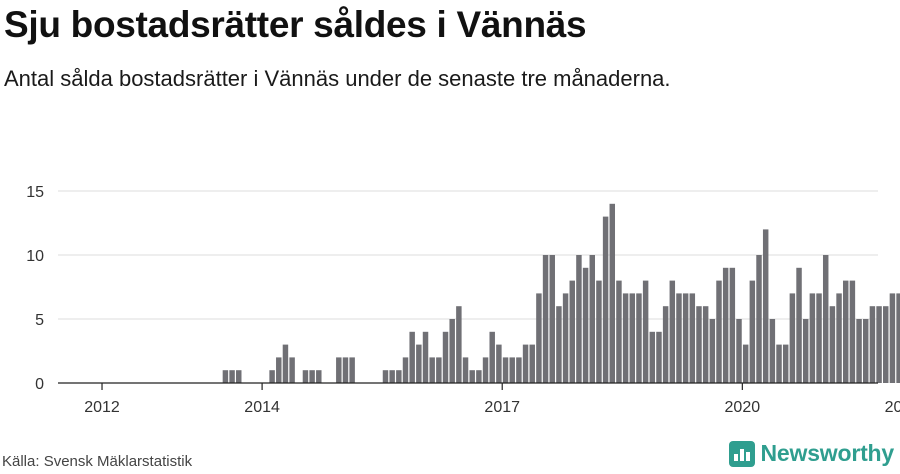 This screenshot has width=900, height=474. Describe the element at coordinates (743, 407) in the screenshot. I see `x-tick-label: 2020` at that location.